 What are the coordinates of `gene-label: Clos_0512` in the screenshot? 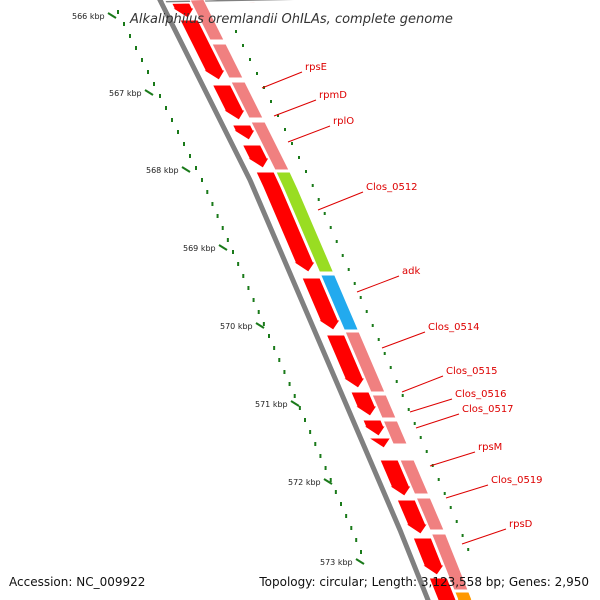 It's located at (392, 187).